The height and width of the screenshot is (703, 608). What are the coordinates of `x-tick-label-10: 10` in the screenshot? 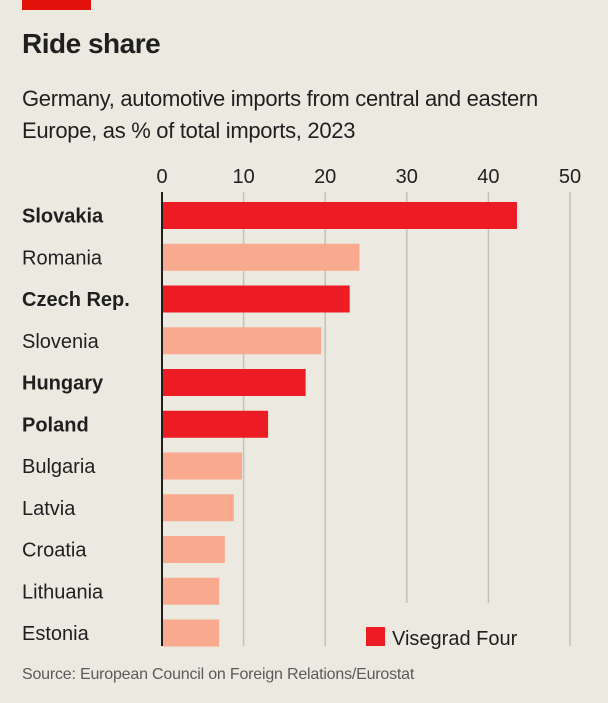 It's located at (243, 177).